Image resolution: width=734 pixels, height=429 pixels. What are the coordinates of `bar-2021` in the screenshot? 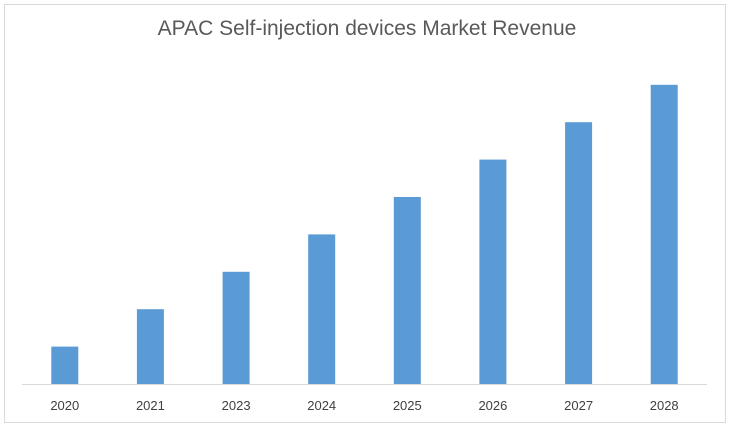 It's located at (150, 346).